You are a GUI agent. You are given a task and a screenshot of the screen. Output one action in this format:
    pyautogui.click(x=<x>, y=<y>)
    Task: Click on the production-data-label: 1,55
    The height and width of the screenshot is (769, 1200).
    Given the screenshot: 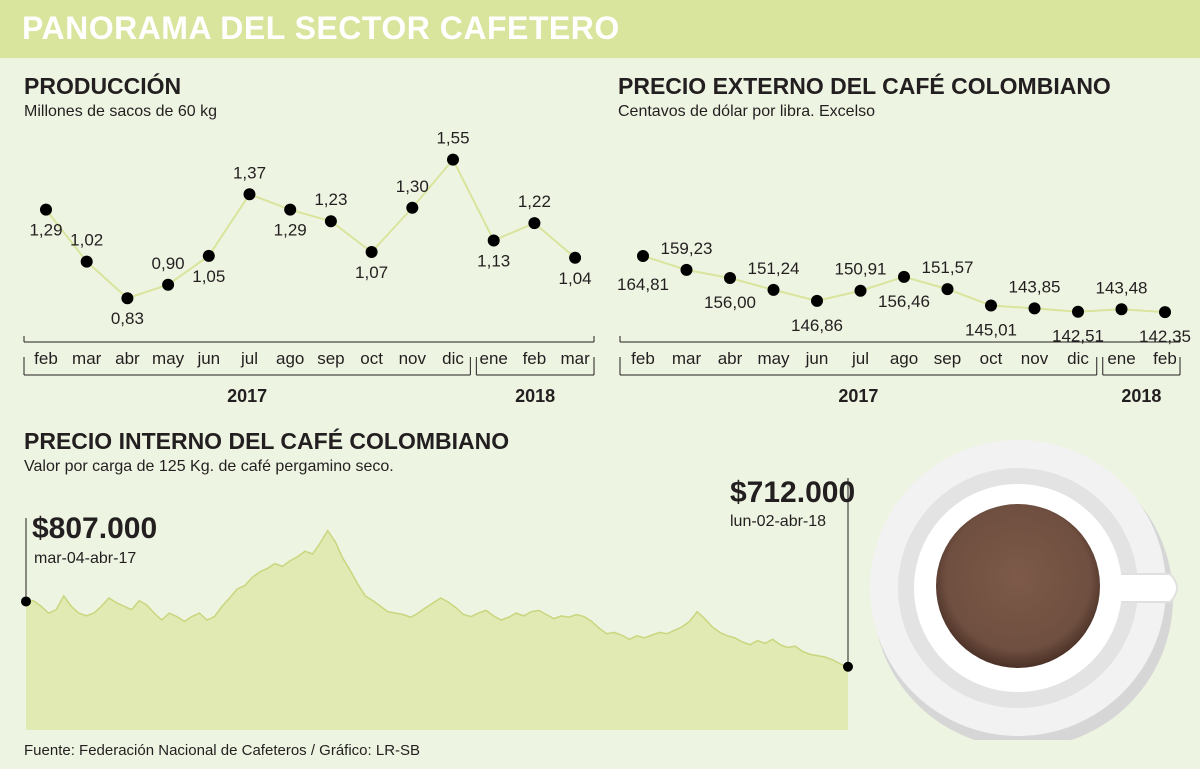 What is the action you would take?
    pyautogui.click(x=452, y=138)
    